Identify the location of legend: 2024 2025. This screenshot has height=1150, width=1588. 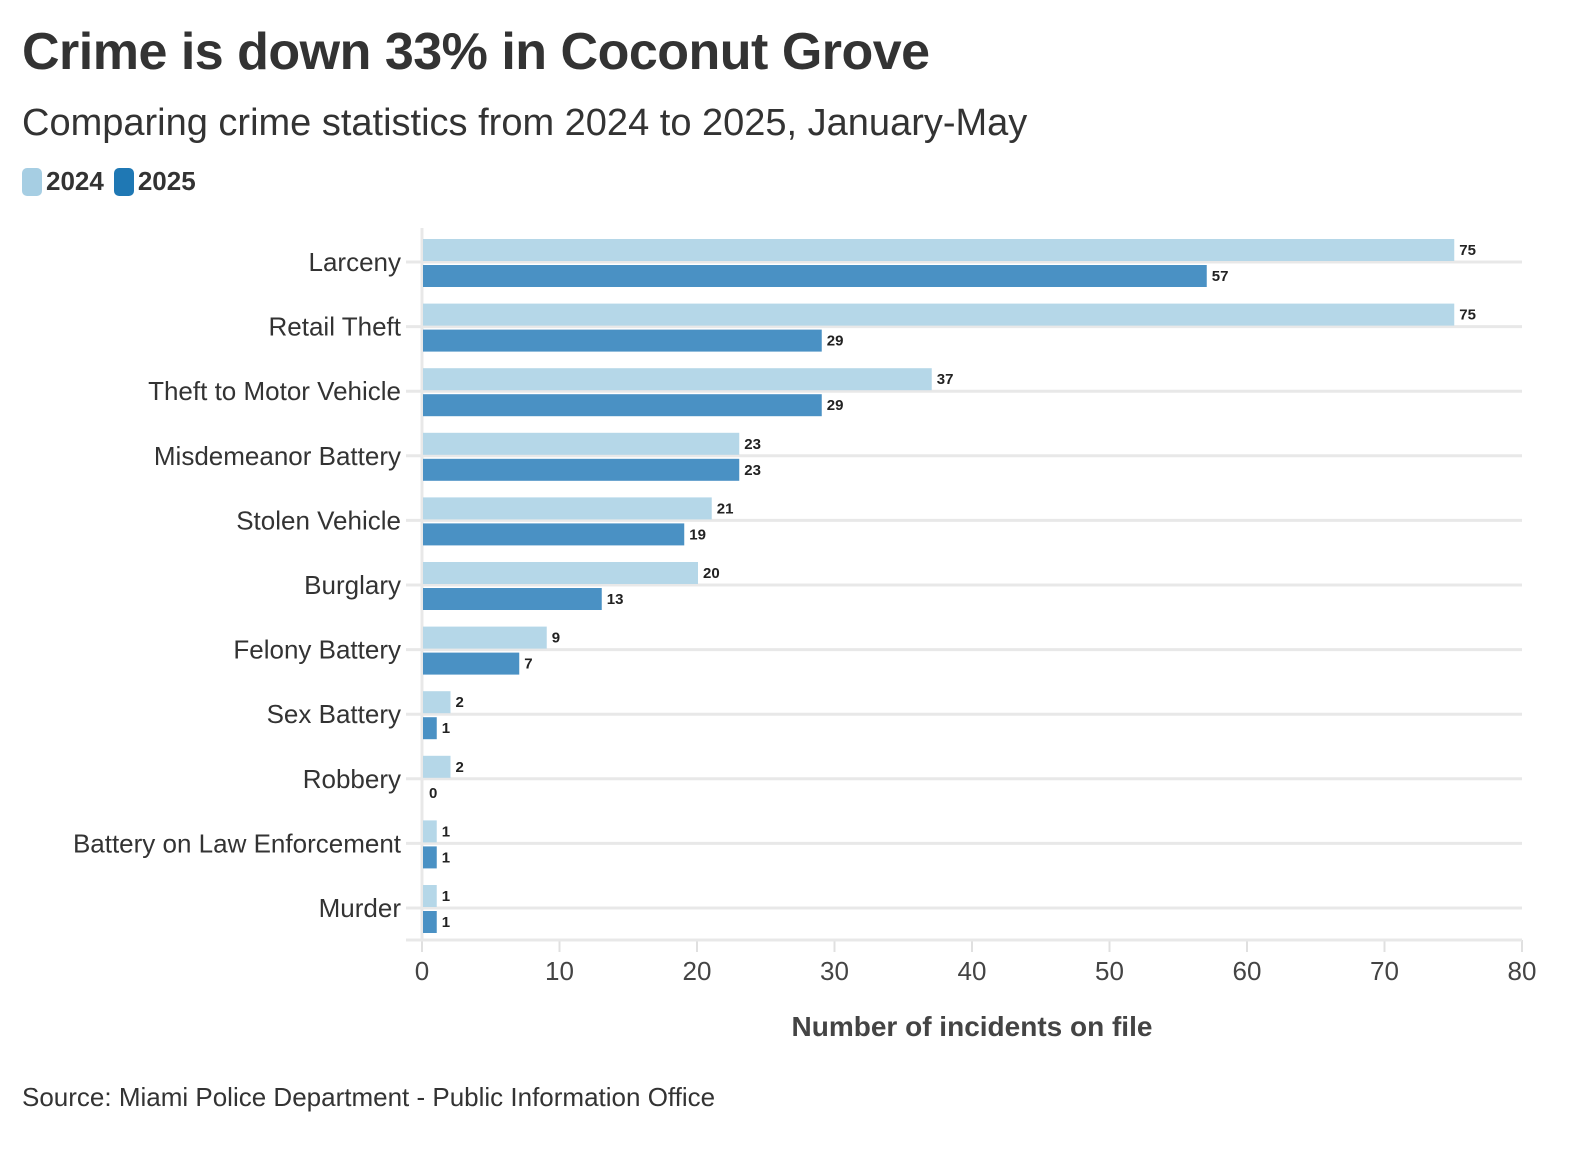
(114, 181).